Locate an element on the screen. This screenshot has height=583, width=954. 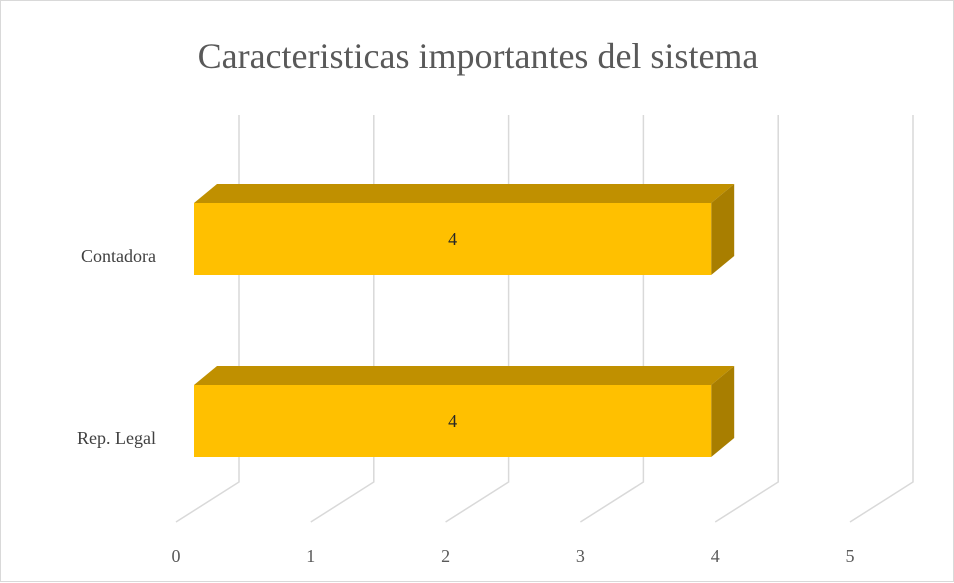
x-tick-label: 0 is located at coordinates (176, 556).